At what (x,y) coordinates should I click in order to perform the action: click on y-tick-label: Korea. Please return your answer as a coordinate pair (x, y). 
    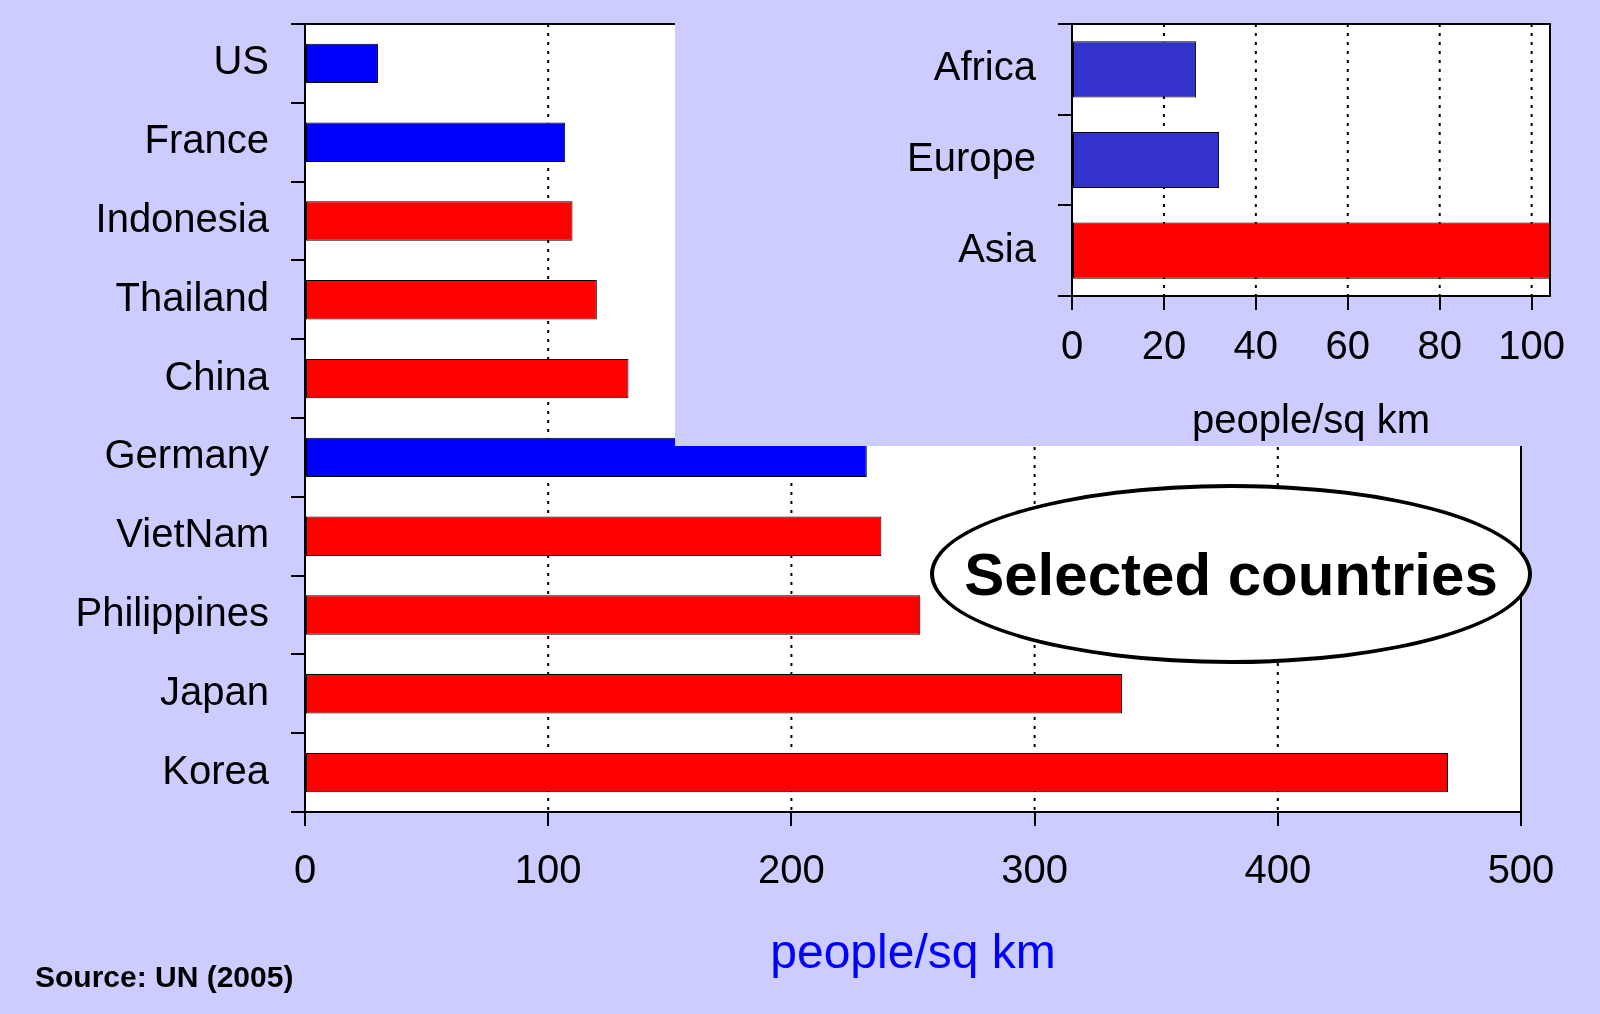
    Looking at the image, I should click on (216, 769).